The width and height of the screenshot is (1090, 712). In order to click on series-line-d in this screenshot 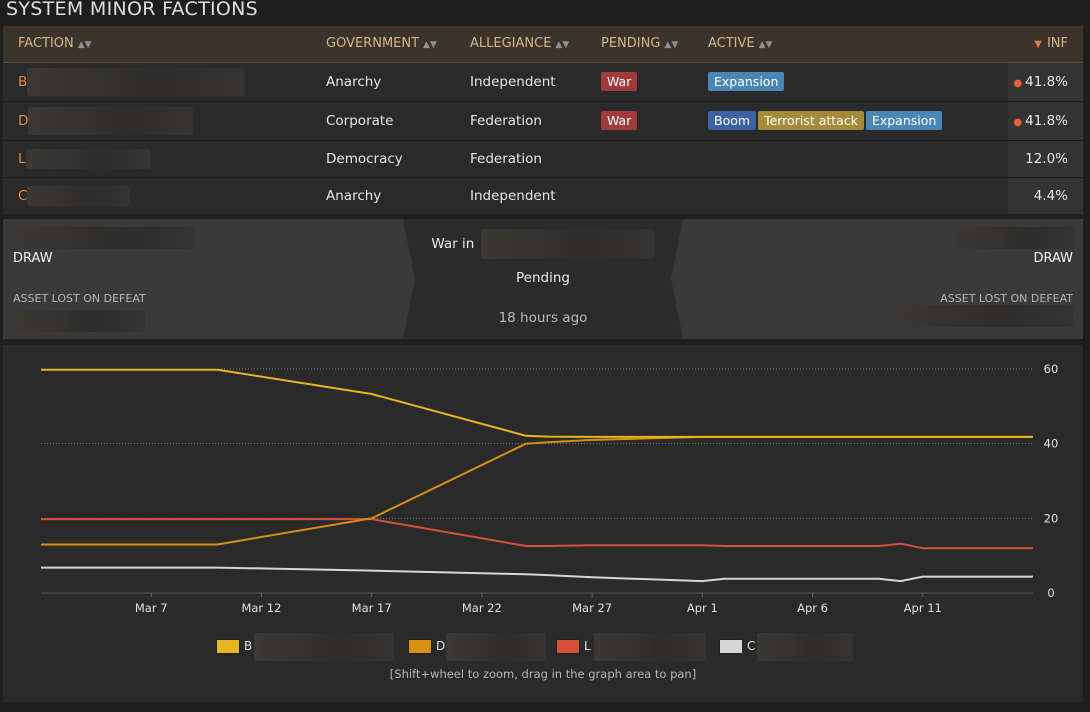, I will do `click(537, 490)`.